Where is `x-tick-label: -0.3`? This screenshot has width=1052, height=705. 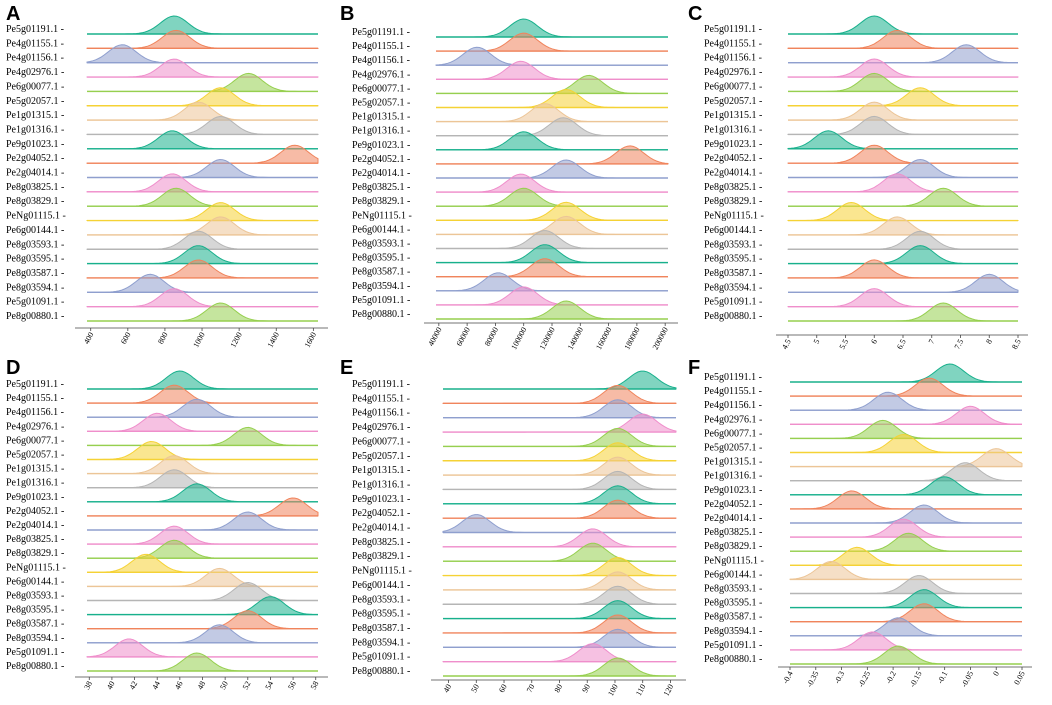
x-tick-label: -0.3 is located at coordinates (839, 677).